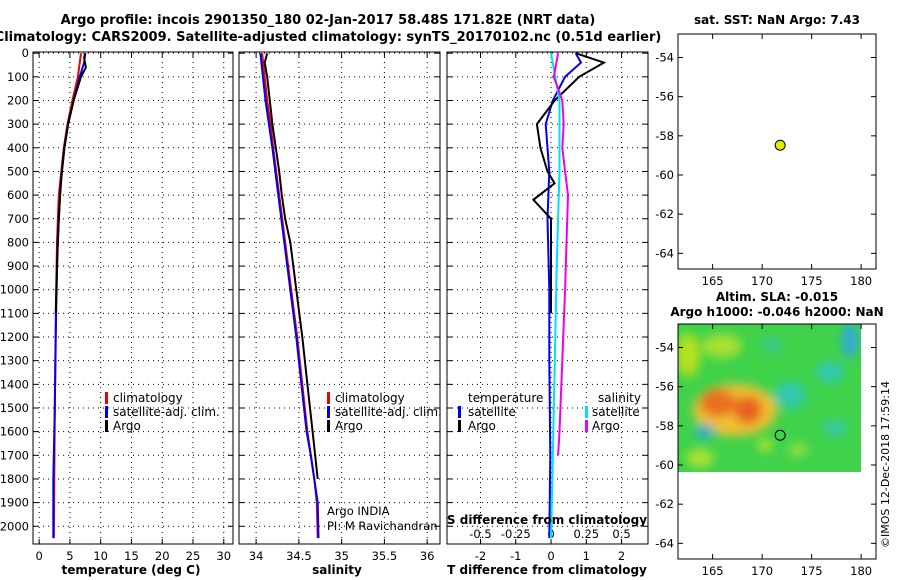 The width and height of the screenshot is (900, 580). What do you see at coordinates (492, 412) in the screenshot?
I see `legend-label-t-satellite: satellite` at bounding box center [492, 412].